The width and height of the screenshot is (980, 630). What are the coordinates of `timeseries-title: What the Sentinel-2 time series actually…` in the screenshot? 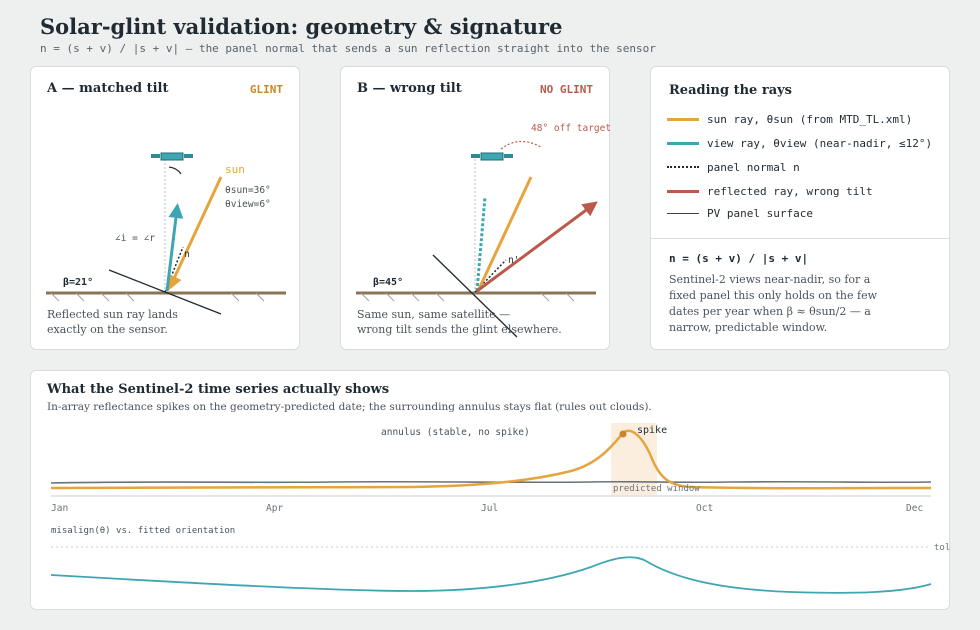 It's located at (218, 389).